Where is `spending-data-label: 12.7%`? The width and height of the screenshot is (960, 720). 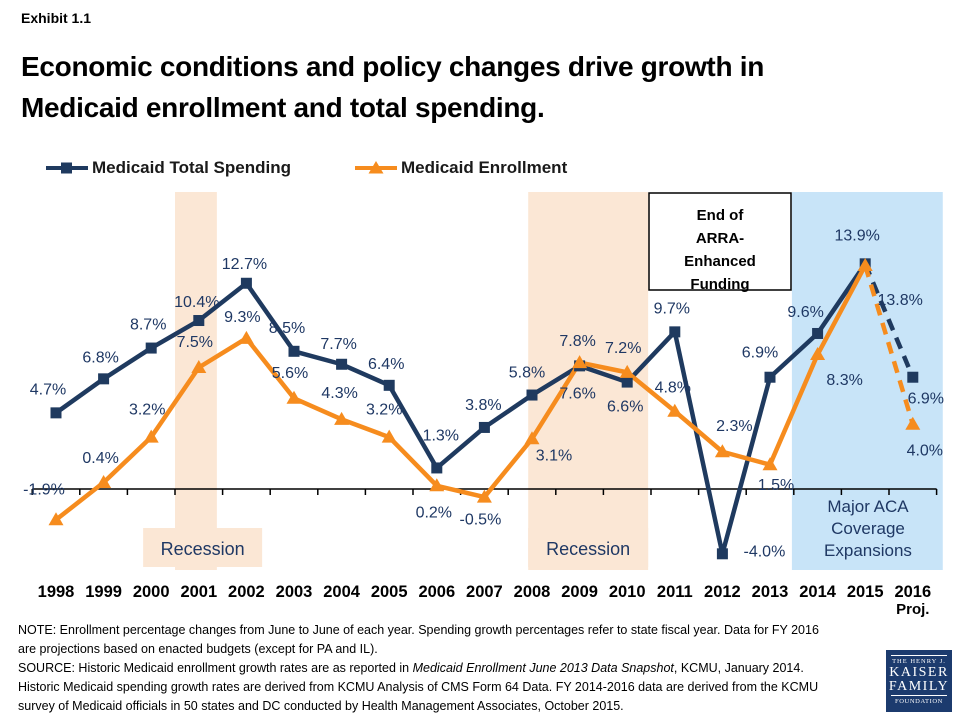
spending-data-label: 12.7% is located at coordinates (244, 264).